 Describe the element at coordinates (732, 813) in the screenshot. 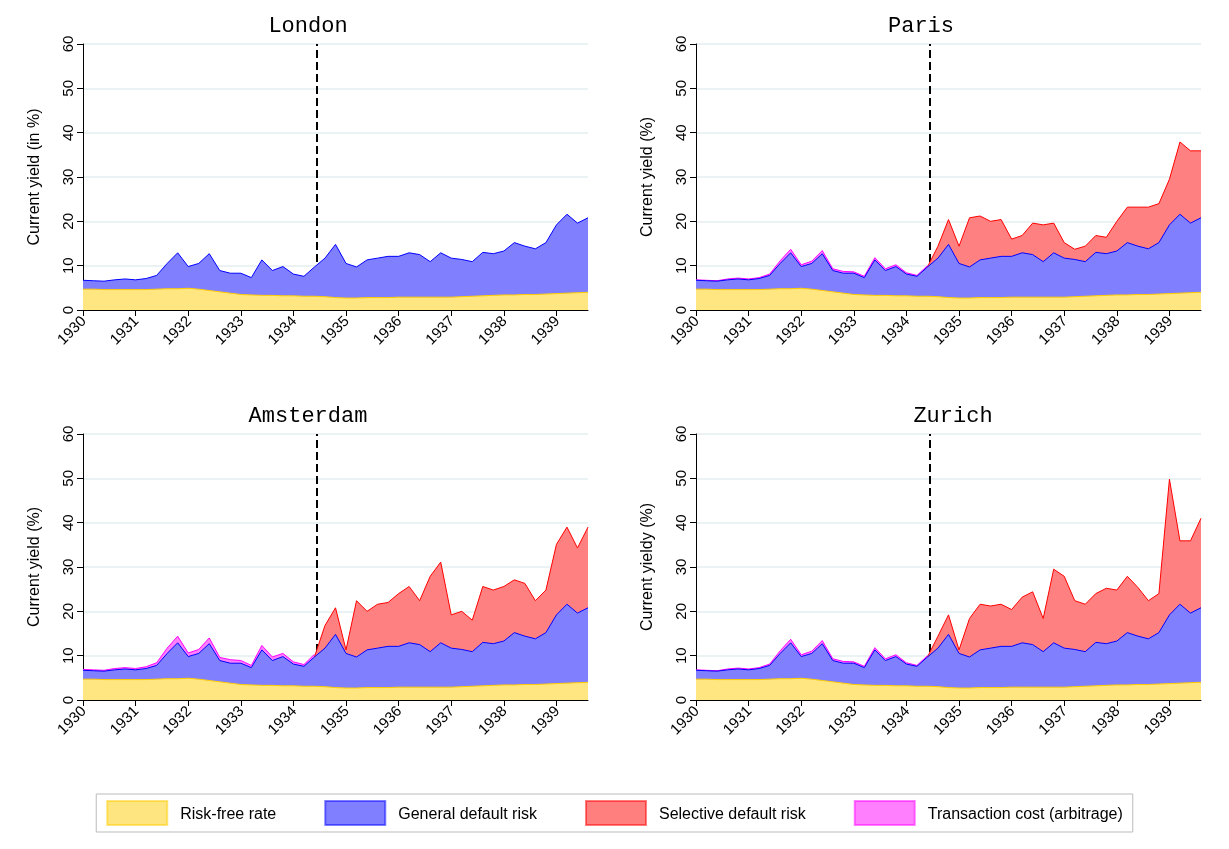

I see `legend-label: Selective default risk` at that location.